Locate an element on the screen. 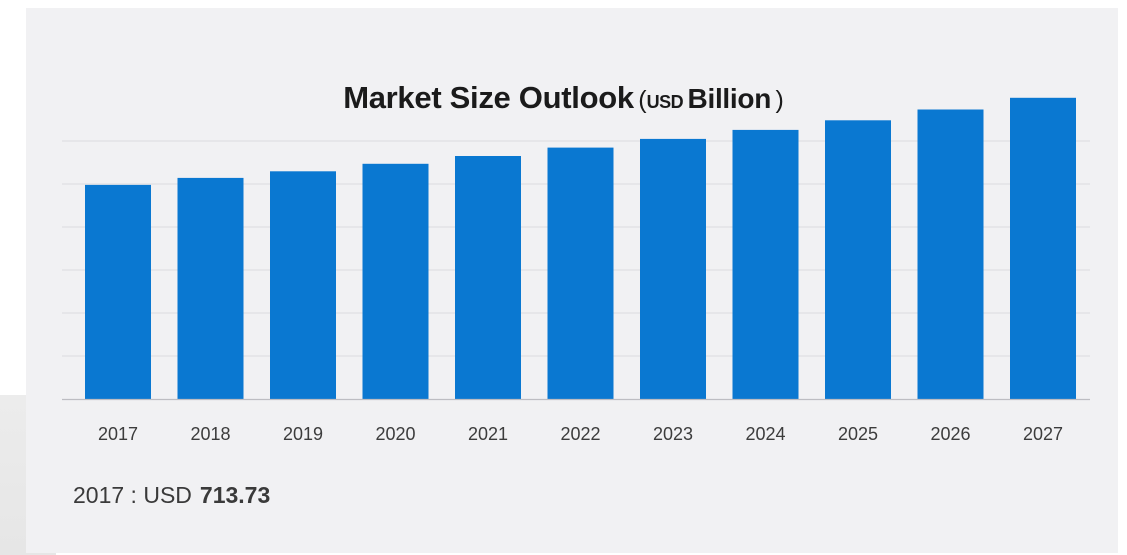  bar-2020 is located at coordinates (395, 281).